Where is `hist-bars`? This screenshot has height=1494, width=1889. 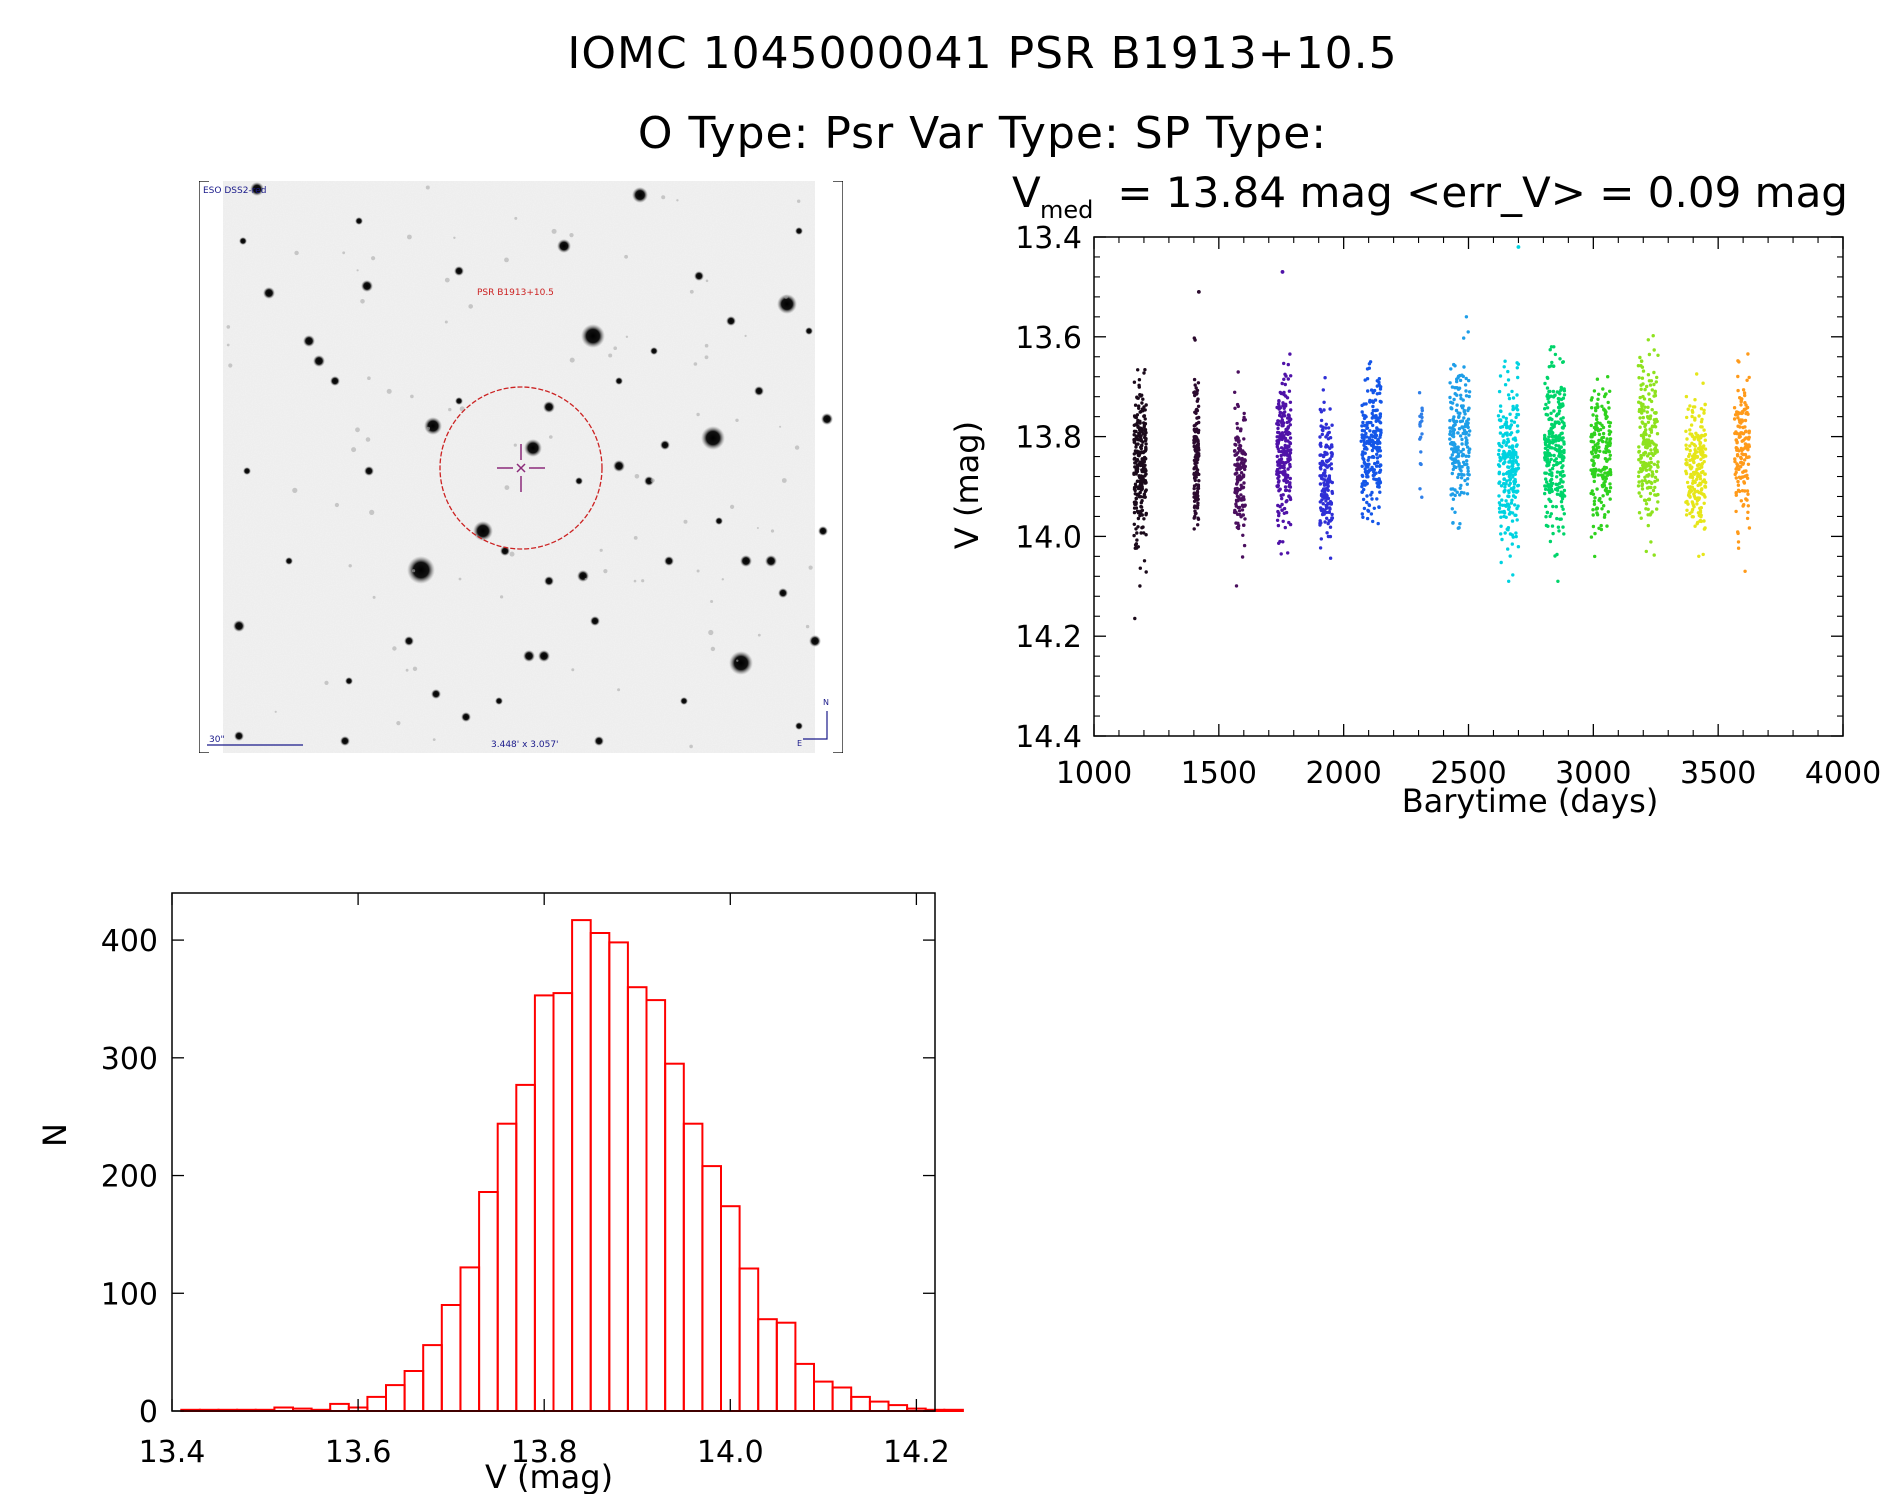 hist-bars is located at coordinates (572, 1166).